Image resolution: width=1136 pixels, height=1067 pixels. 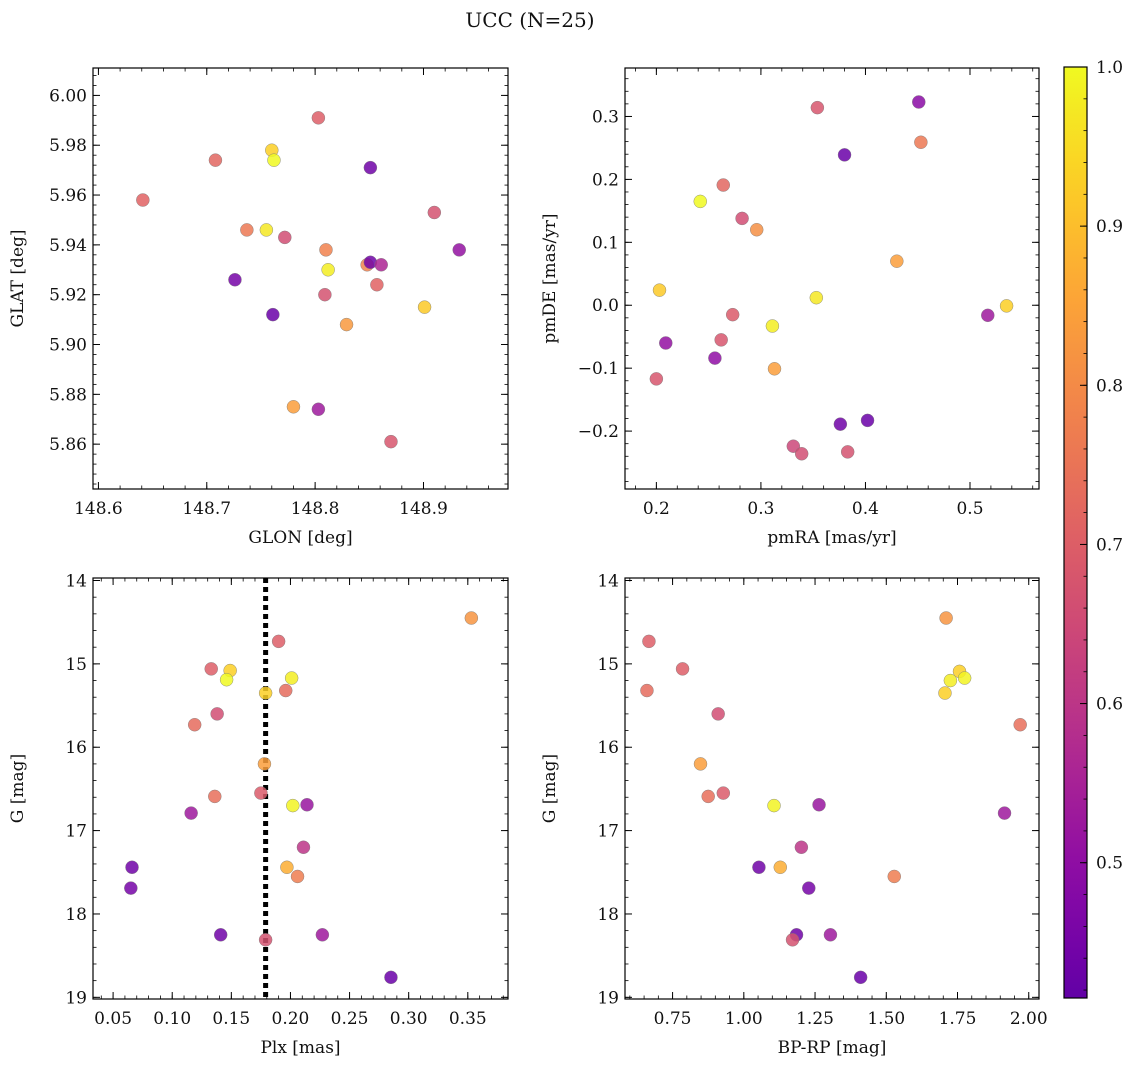 I want to click on x-tick-label: 0.30, so click(x=409, y=1019).